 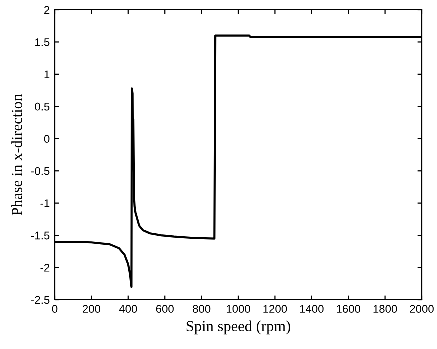 What do you see at coordinates (43, 42) in the screenshot?
I see `y-tick-label: 1.5` at bounding box center [43, 42].